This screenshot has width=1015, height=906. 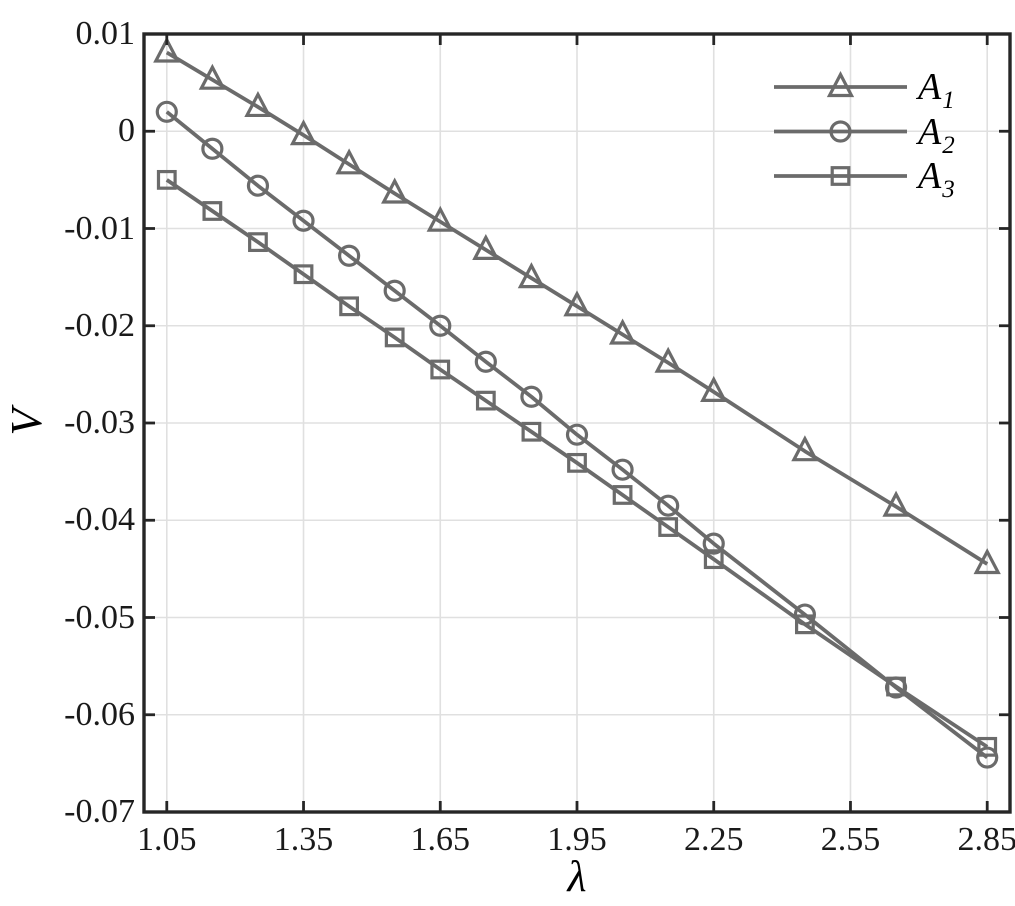 I want to click on x-tick-label: 1.35, so click(x=303, y=839).